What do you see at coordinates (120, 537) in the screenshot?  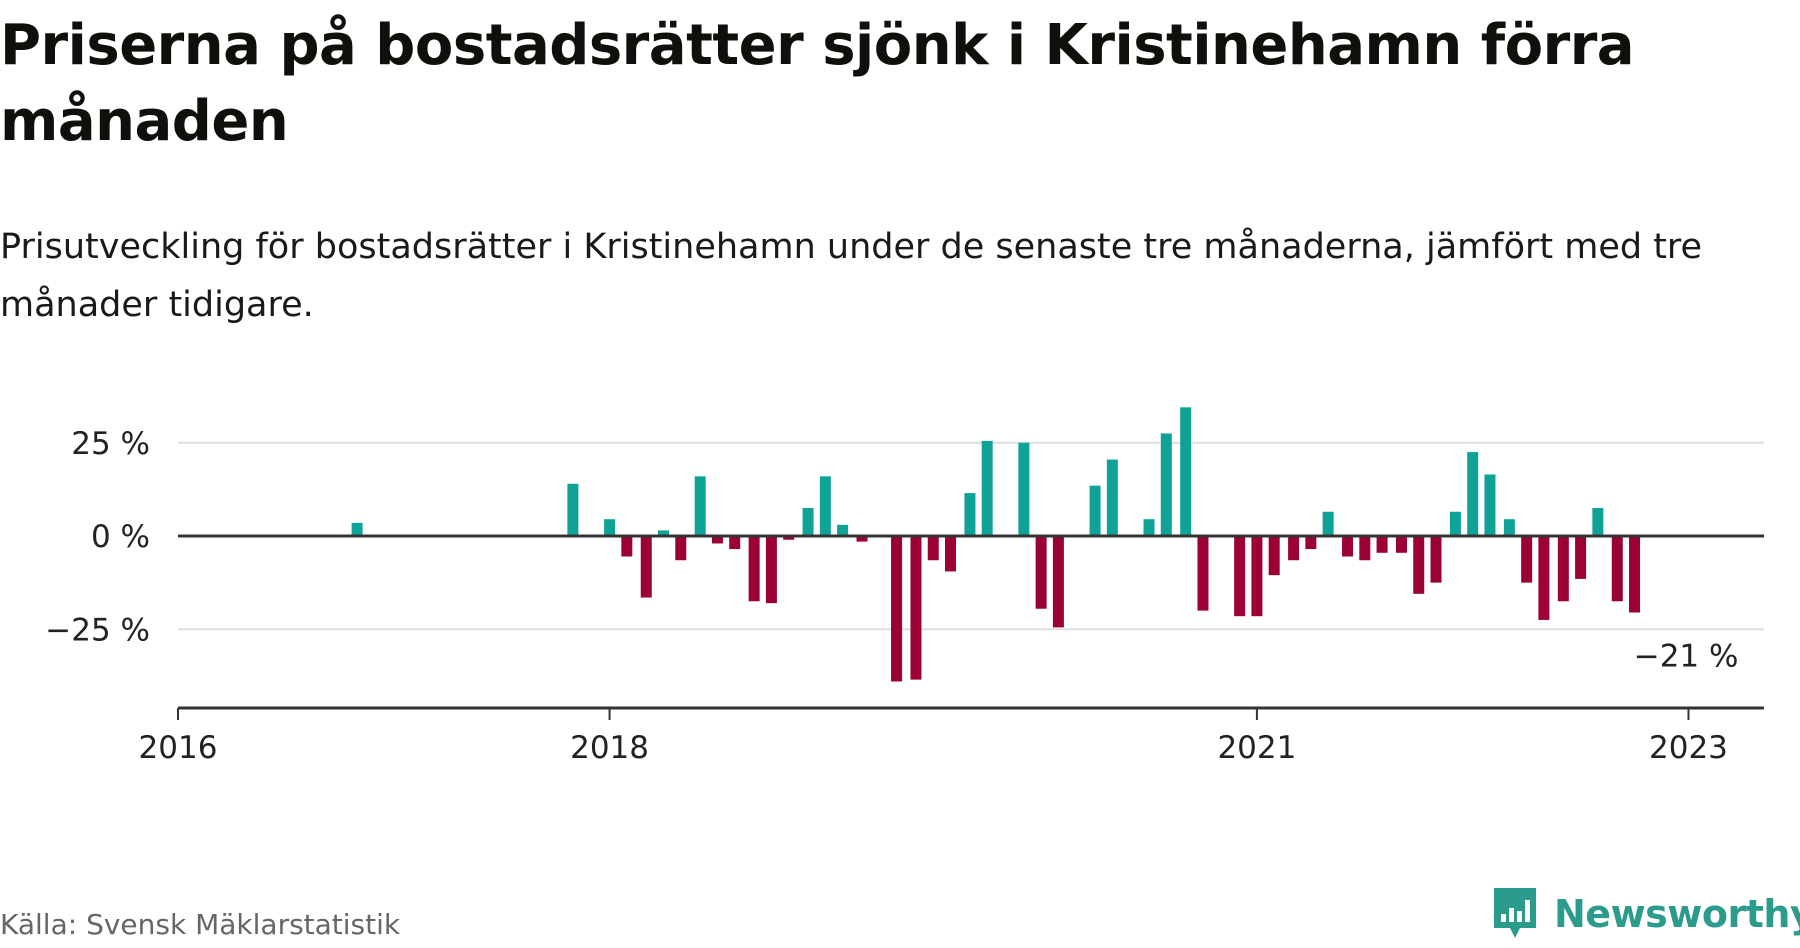 I see `y-tick-label: 0 %` at bounding box center [120, 537].